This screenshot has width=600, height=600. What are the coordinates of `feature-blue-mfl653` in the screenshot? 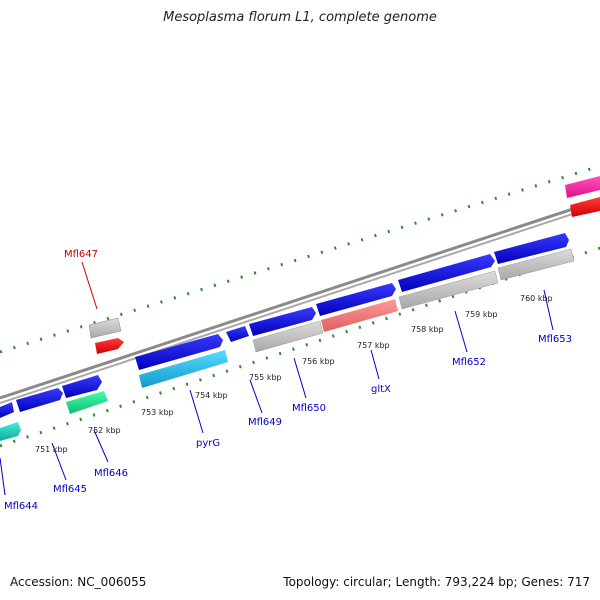 It's located at (531, 248).